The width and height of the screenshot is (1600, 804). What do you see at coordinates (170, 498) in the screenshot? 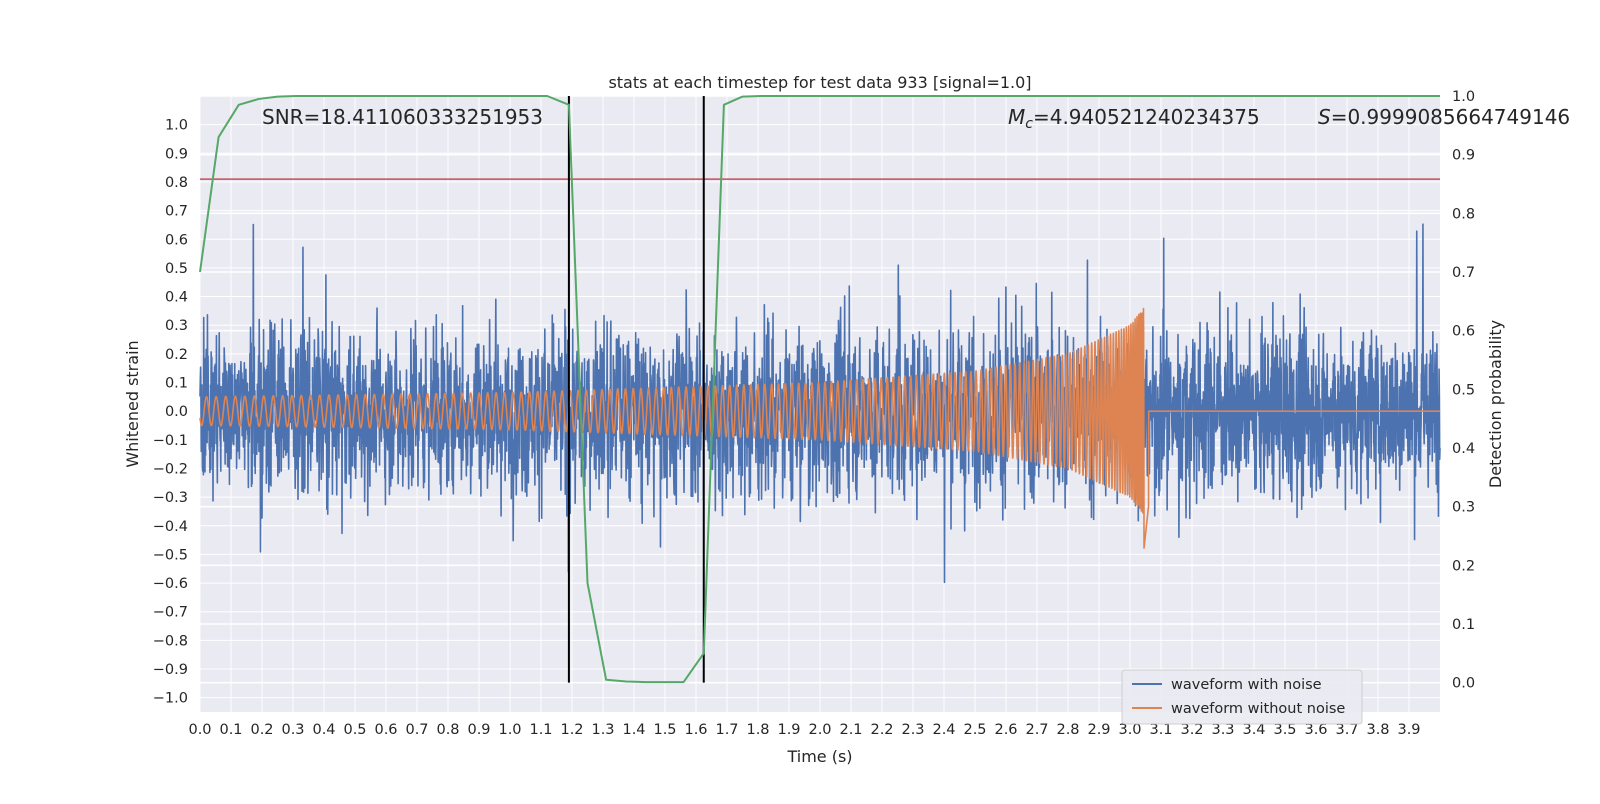
I see `y-tick-label: −0.3` at bounding box center [170, 498].